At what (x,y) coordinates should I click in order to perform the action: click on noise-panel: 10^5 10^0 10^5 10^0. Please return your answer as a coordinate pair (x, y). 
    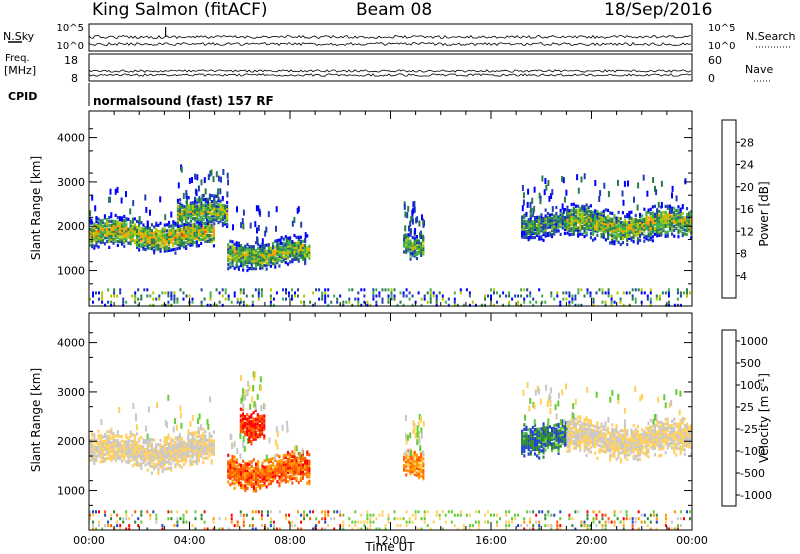
    Looking at the image, I should click on (399, 37).